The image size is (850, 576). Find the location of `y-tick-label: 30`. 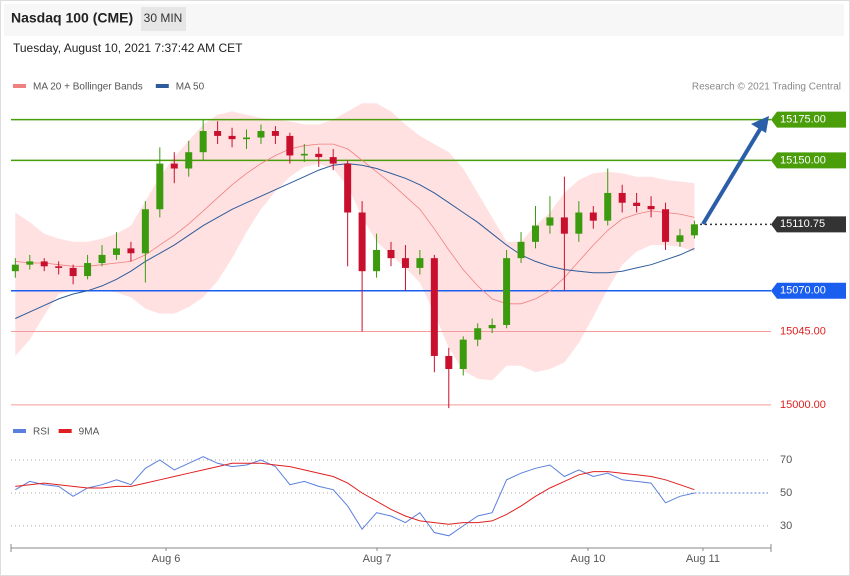

y-tick-label: 30 is located at coordinates (786, 526).